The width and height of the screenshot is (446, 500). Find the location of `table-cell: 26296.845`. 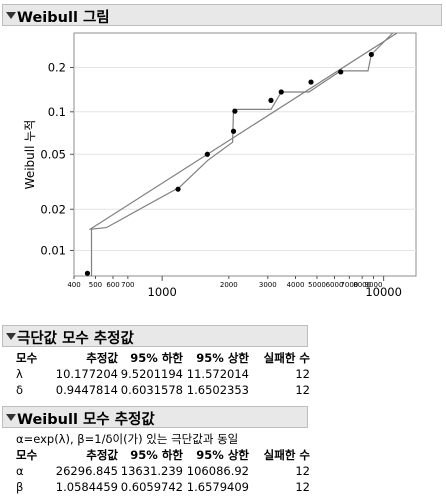

table-cell: 26296.845 is located at coordinates (86, 471).